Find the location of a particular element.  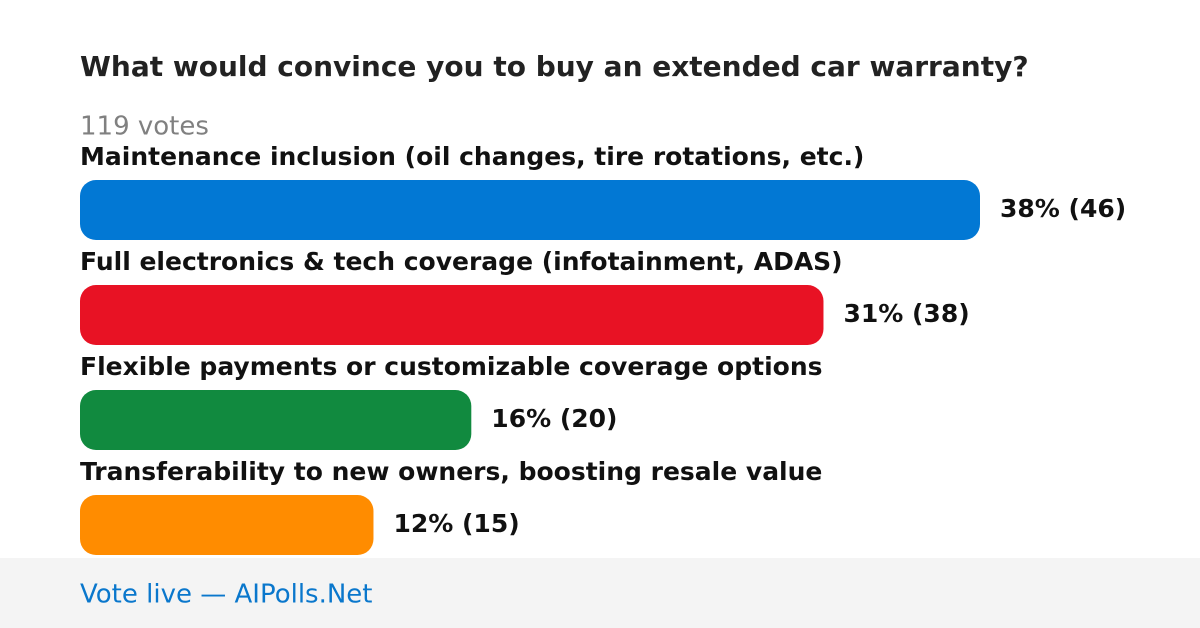

footer-bar is located at coordinates (600, 593).